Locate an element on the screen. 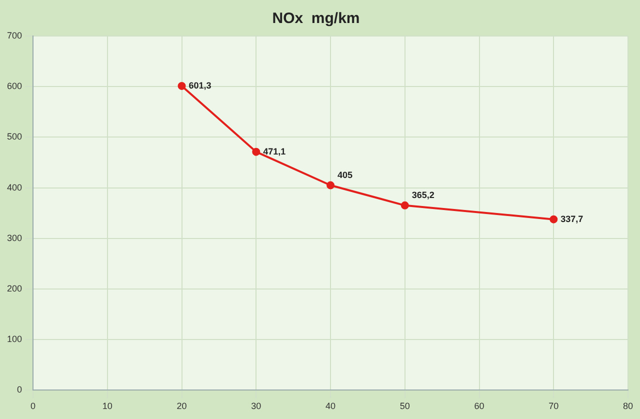 Image resolution: width=640 pixels, height=419 pixels. y-tick-label: 600 is located at coordinates (14, 86).